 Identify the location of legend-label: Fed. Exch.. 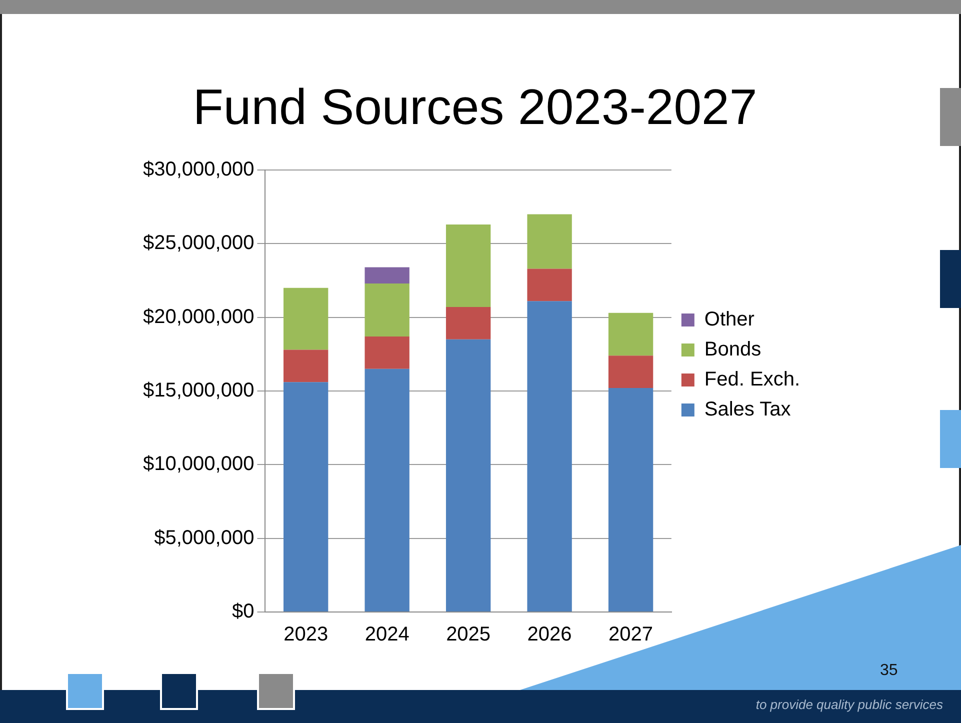
(752, 379).